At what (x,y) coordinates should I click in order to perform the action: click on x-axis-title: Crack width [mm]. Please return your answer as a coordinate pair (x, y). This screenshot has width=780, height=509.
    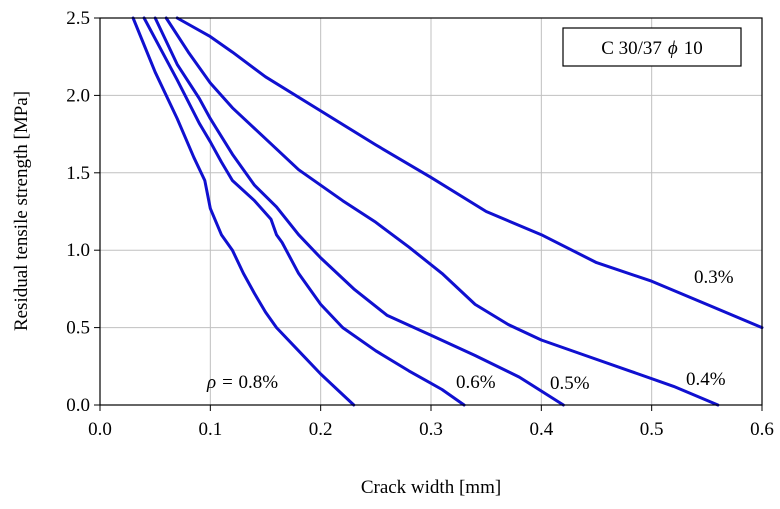
    Looking at the image, I should click on (431, 487).